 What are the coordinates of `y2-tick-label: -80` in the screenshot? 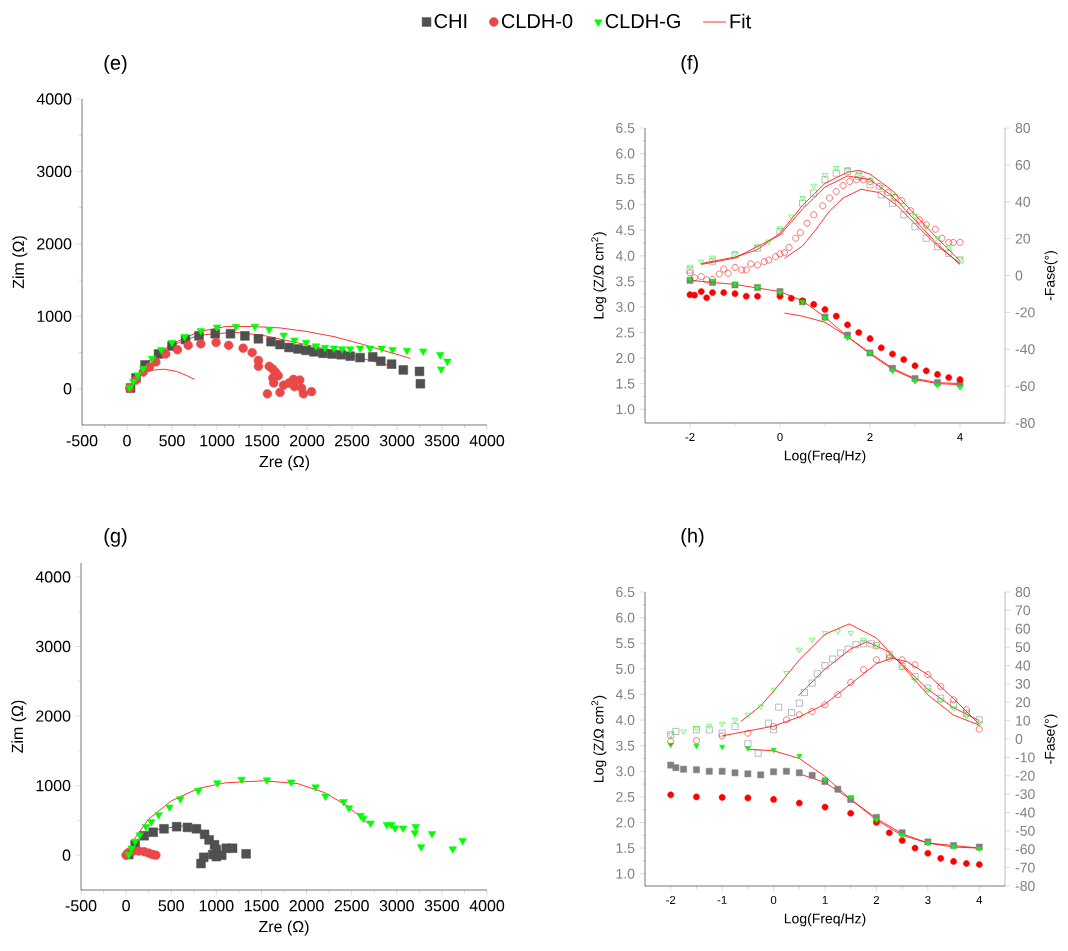 It's located at (1025, 886).